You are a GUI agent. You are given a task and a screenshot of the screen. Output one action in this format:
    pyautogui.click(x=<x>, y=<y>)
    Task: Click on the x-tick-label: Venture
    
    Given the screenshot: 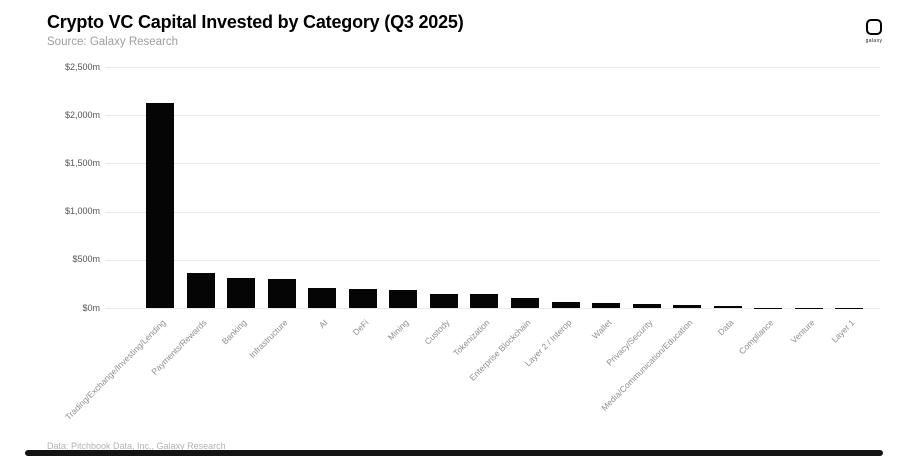 What is the action you would take?
    pyautogui.click(x=802, y=331)
    